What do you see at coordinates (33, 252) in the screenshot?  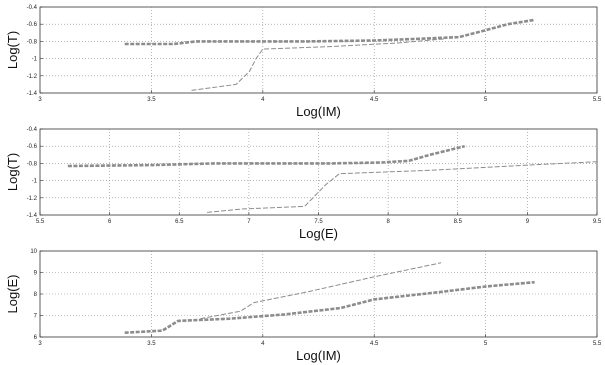 I see `y-tick-label: 10` at bounding box center [33, 252].